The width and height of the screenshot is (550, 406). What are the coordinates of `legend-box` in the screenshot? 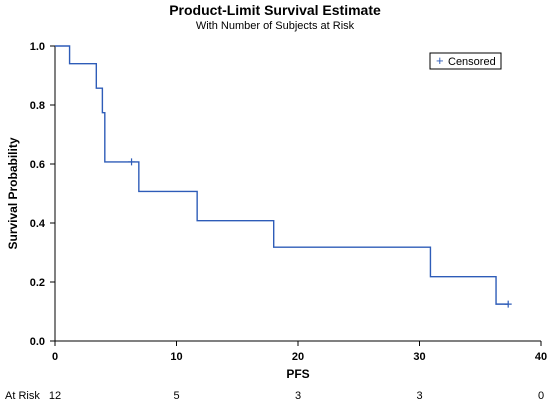 It's located at (465, 61).